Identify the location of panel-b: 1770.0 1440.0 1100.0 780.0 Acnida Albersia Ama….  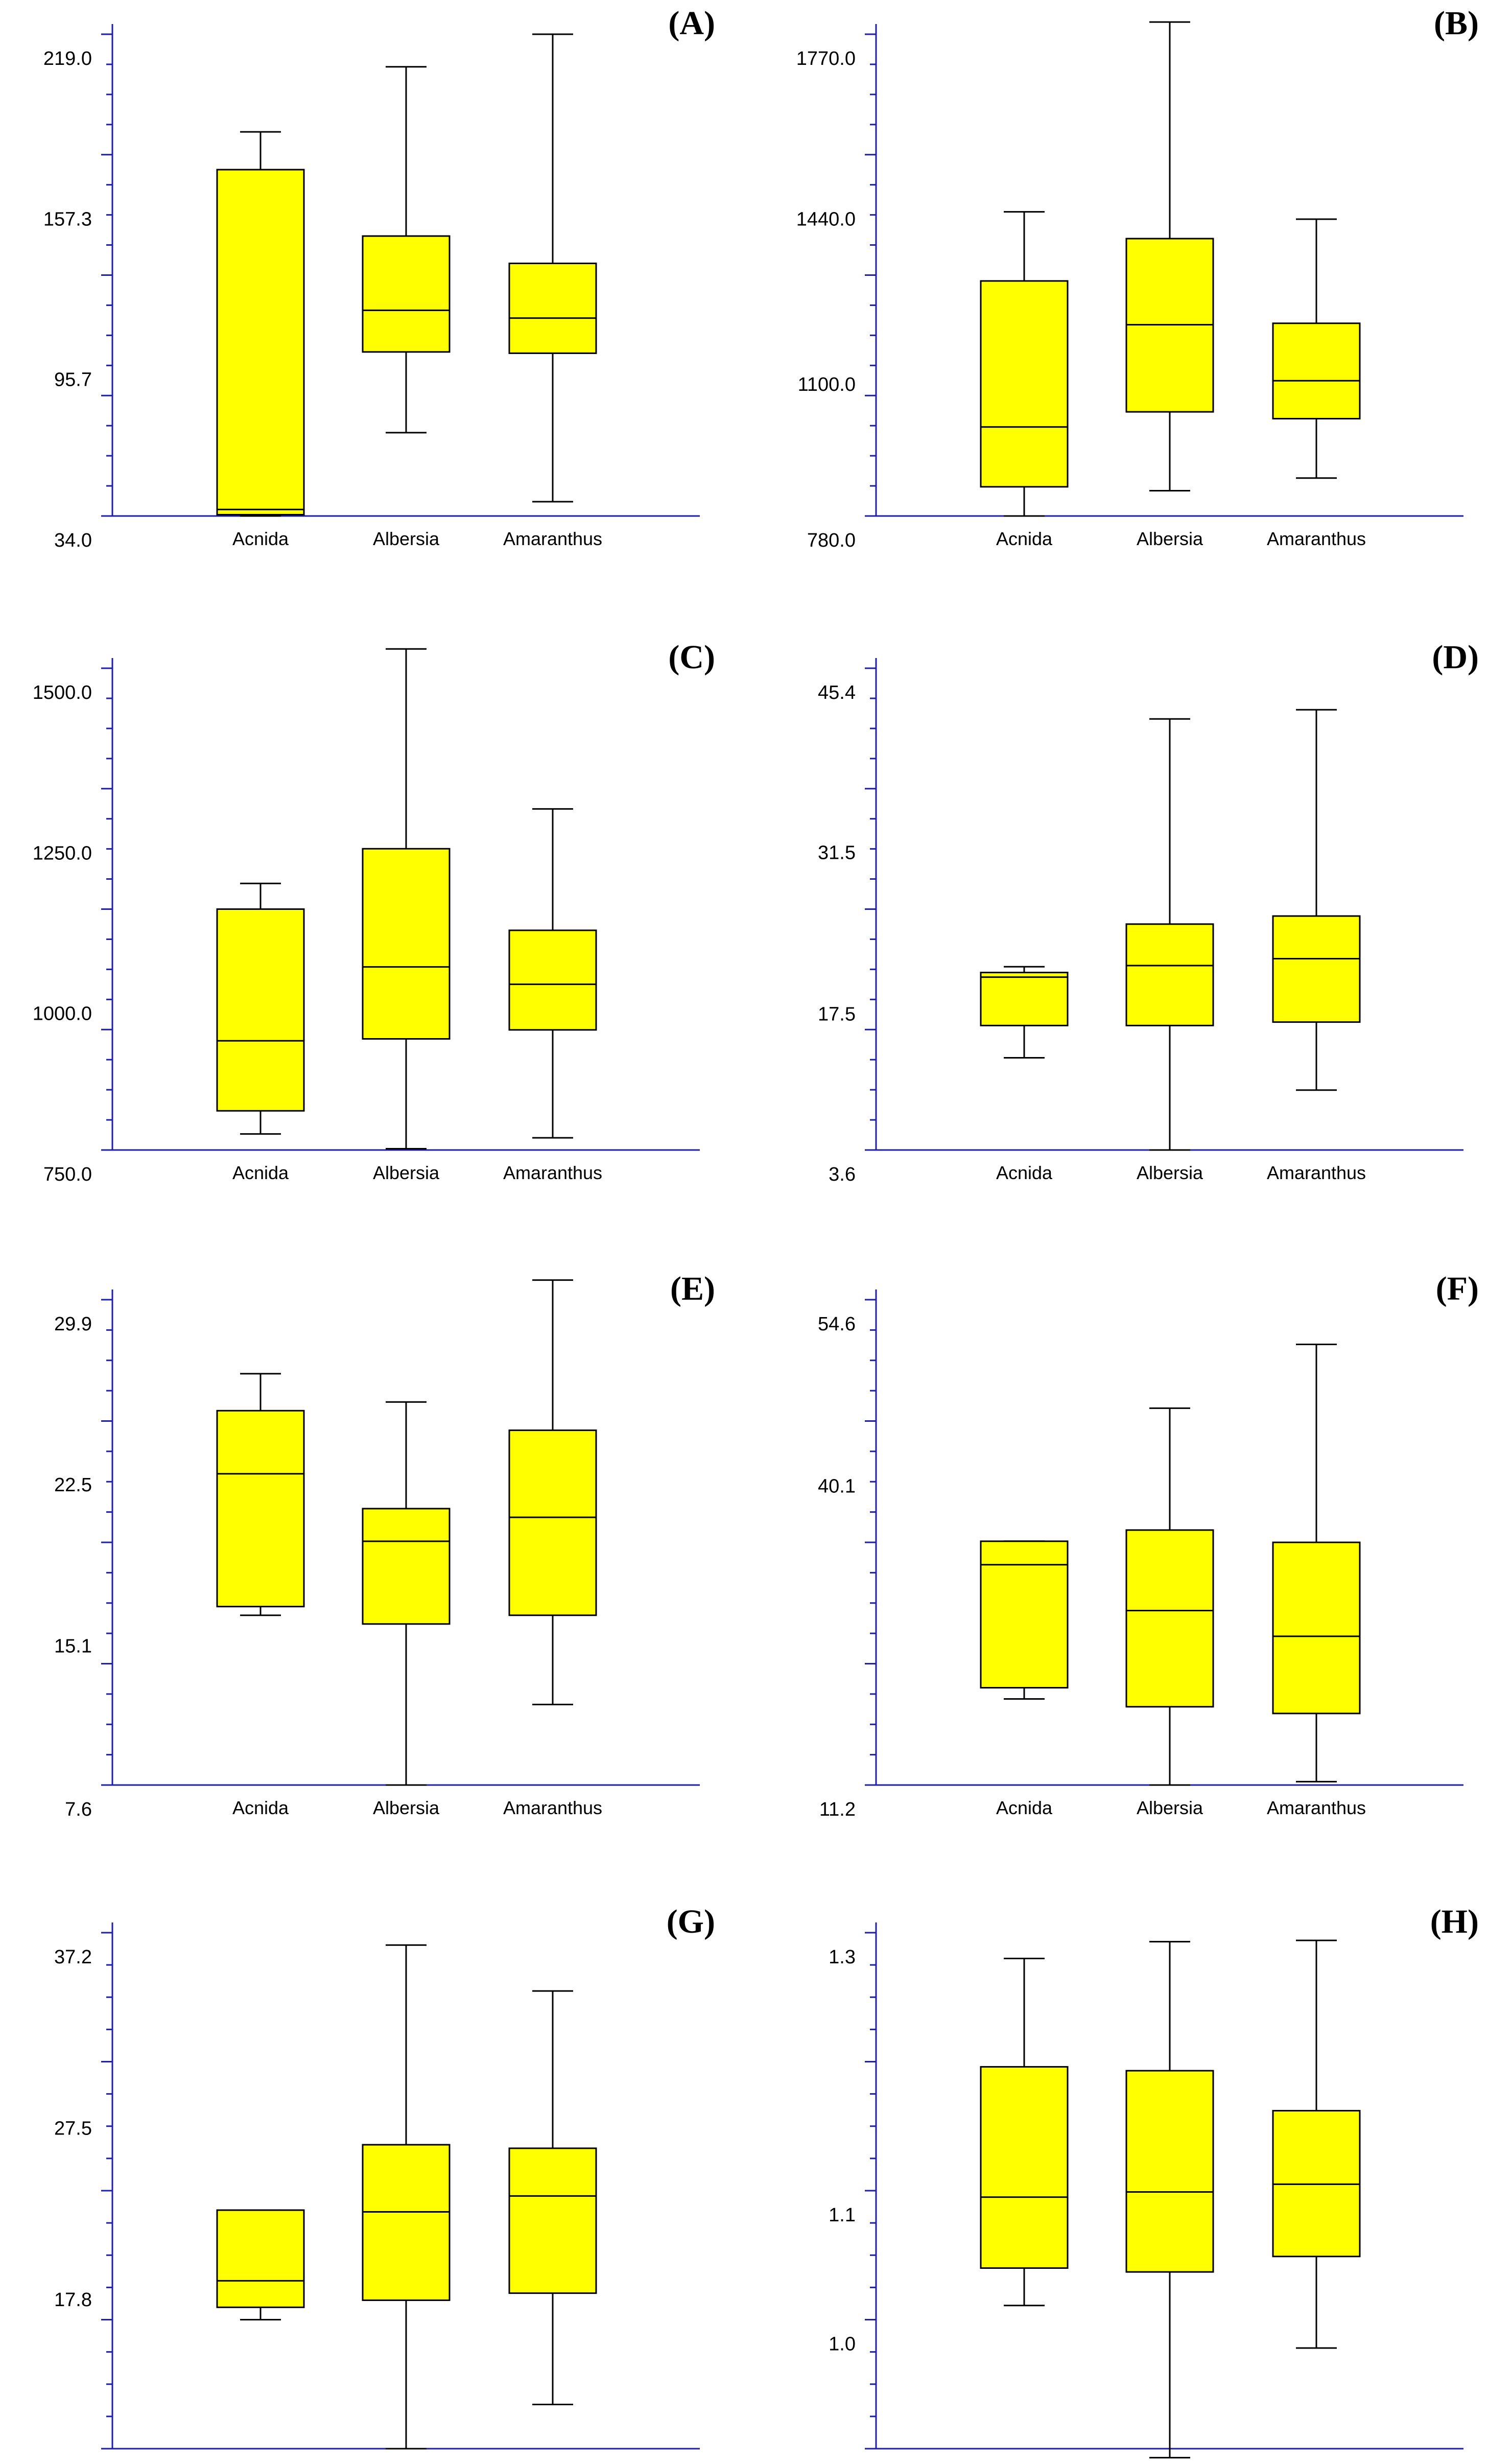
(1137, 278).